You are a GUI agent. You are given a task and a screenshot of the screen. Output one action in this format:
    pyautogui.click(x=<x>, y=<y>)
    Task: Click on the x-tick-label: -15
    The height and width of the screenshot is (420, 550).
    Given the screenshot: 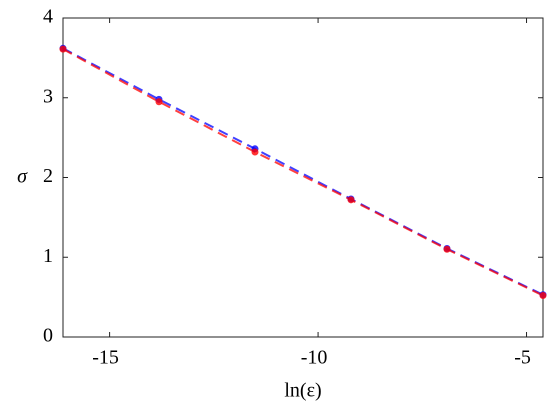 What is the action you would take?
    pyautogui.click(x=105, y=358)
    